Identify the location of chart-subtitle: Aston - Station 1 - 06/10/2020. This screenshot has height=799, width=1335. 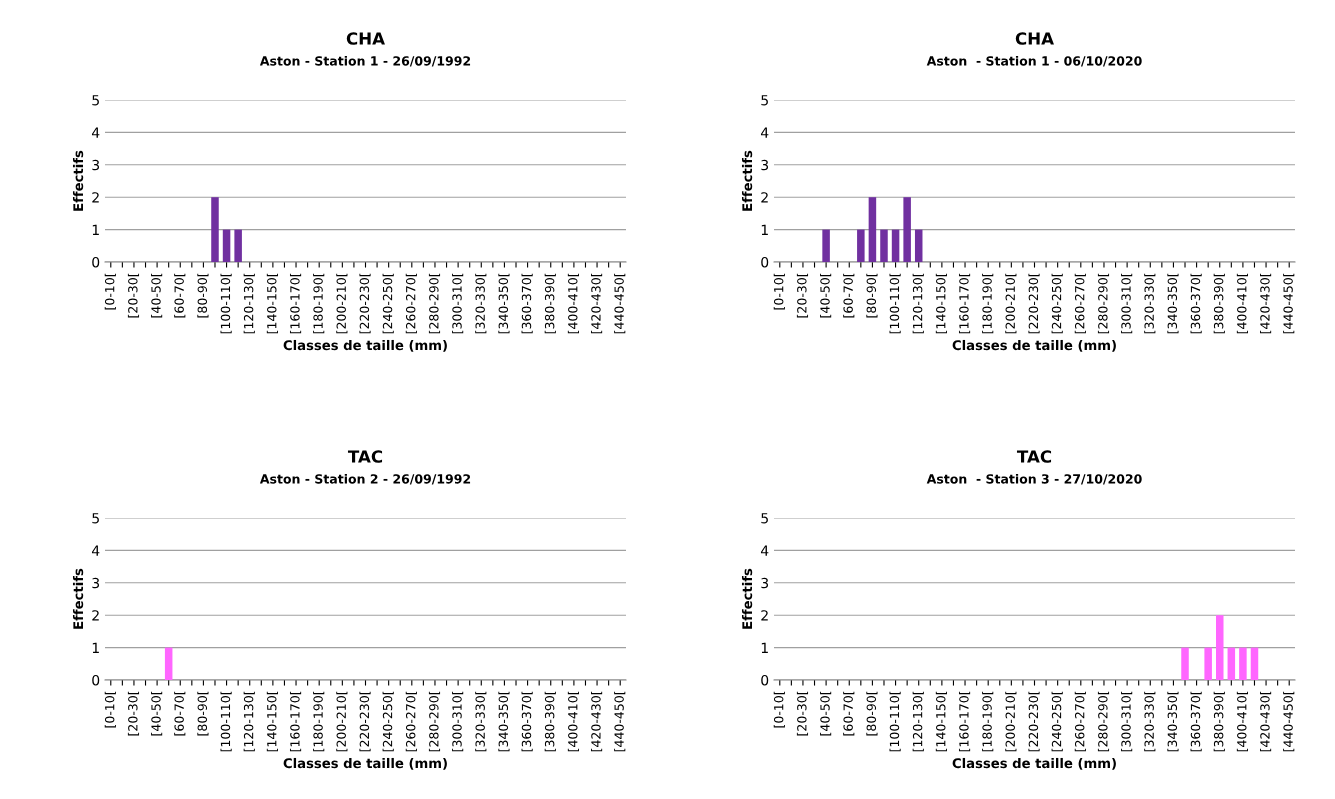
(1034, 61).